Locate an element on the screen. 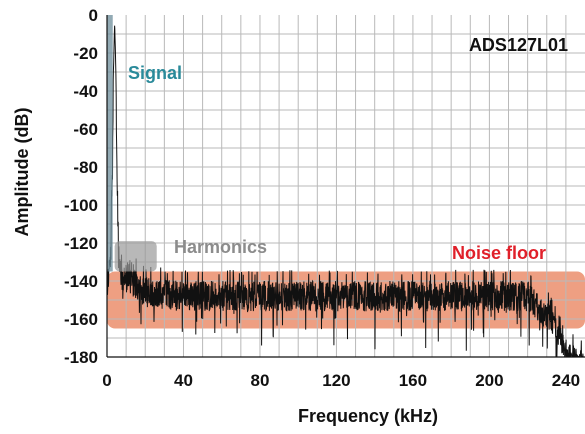 This screenshot has height=434, width=585. y-tick-label: -60 is located at coordinates (85, 129).